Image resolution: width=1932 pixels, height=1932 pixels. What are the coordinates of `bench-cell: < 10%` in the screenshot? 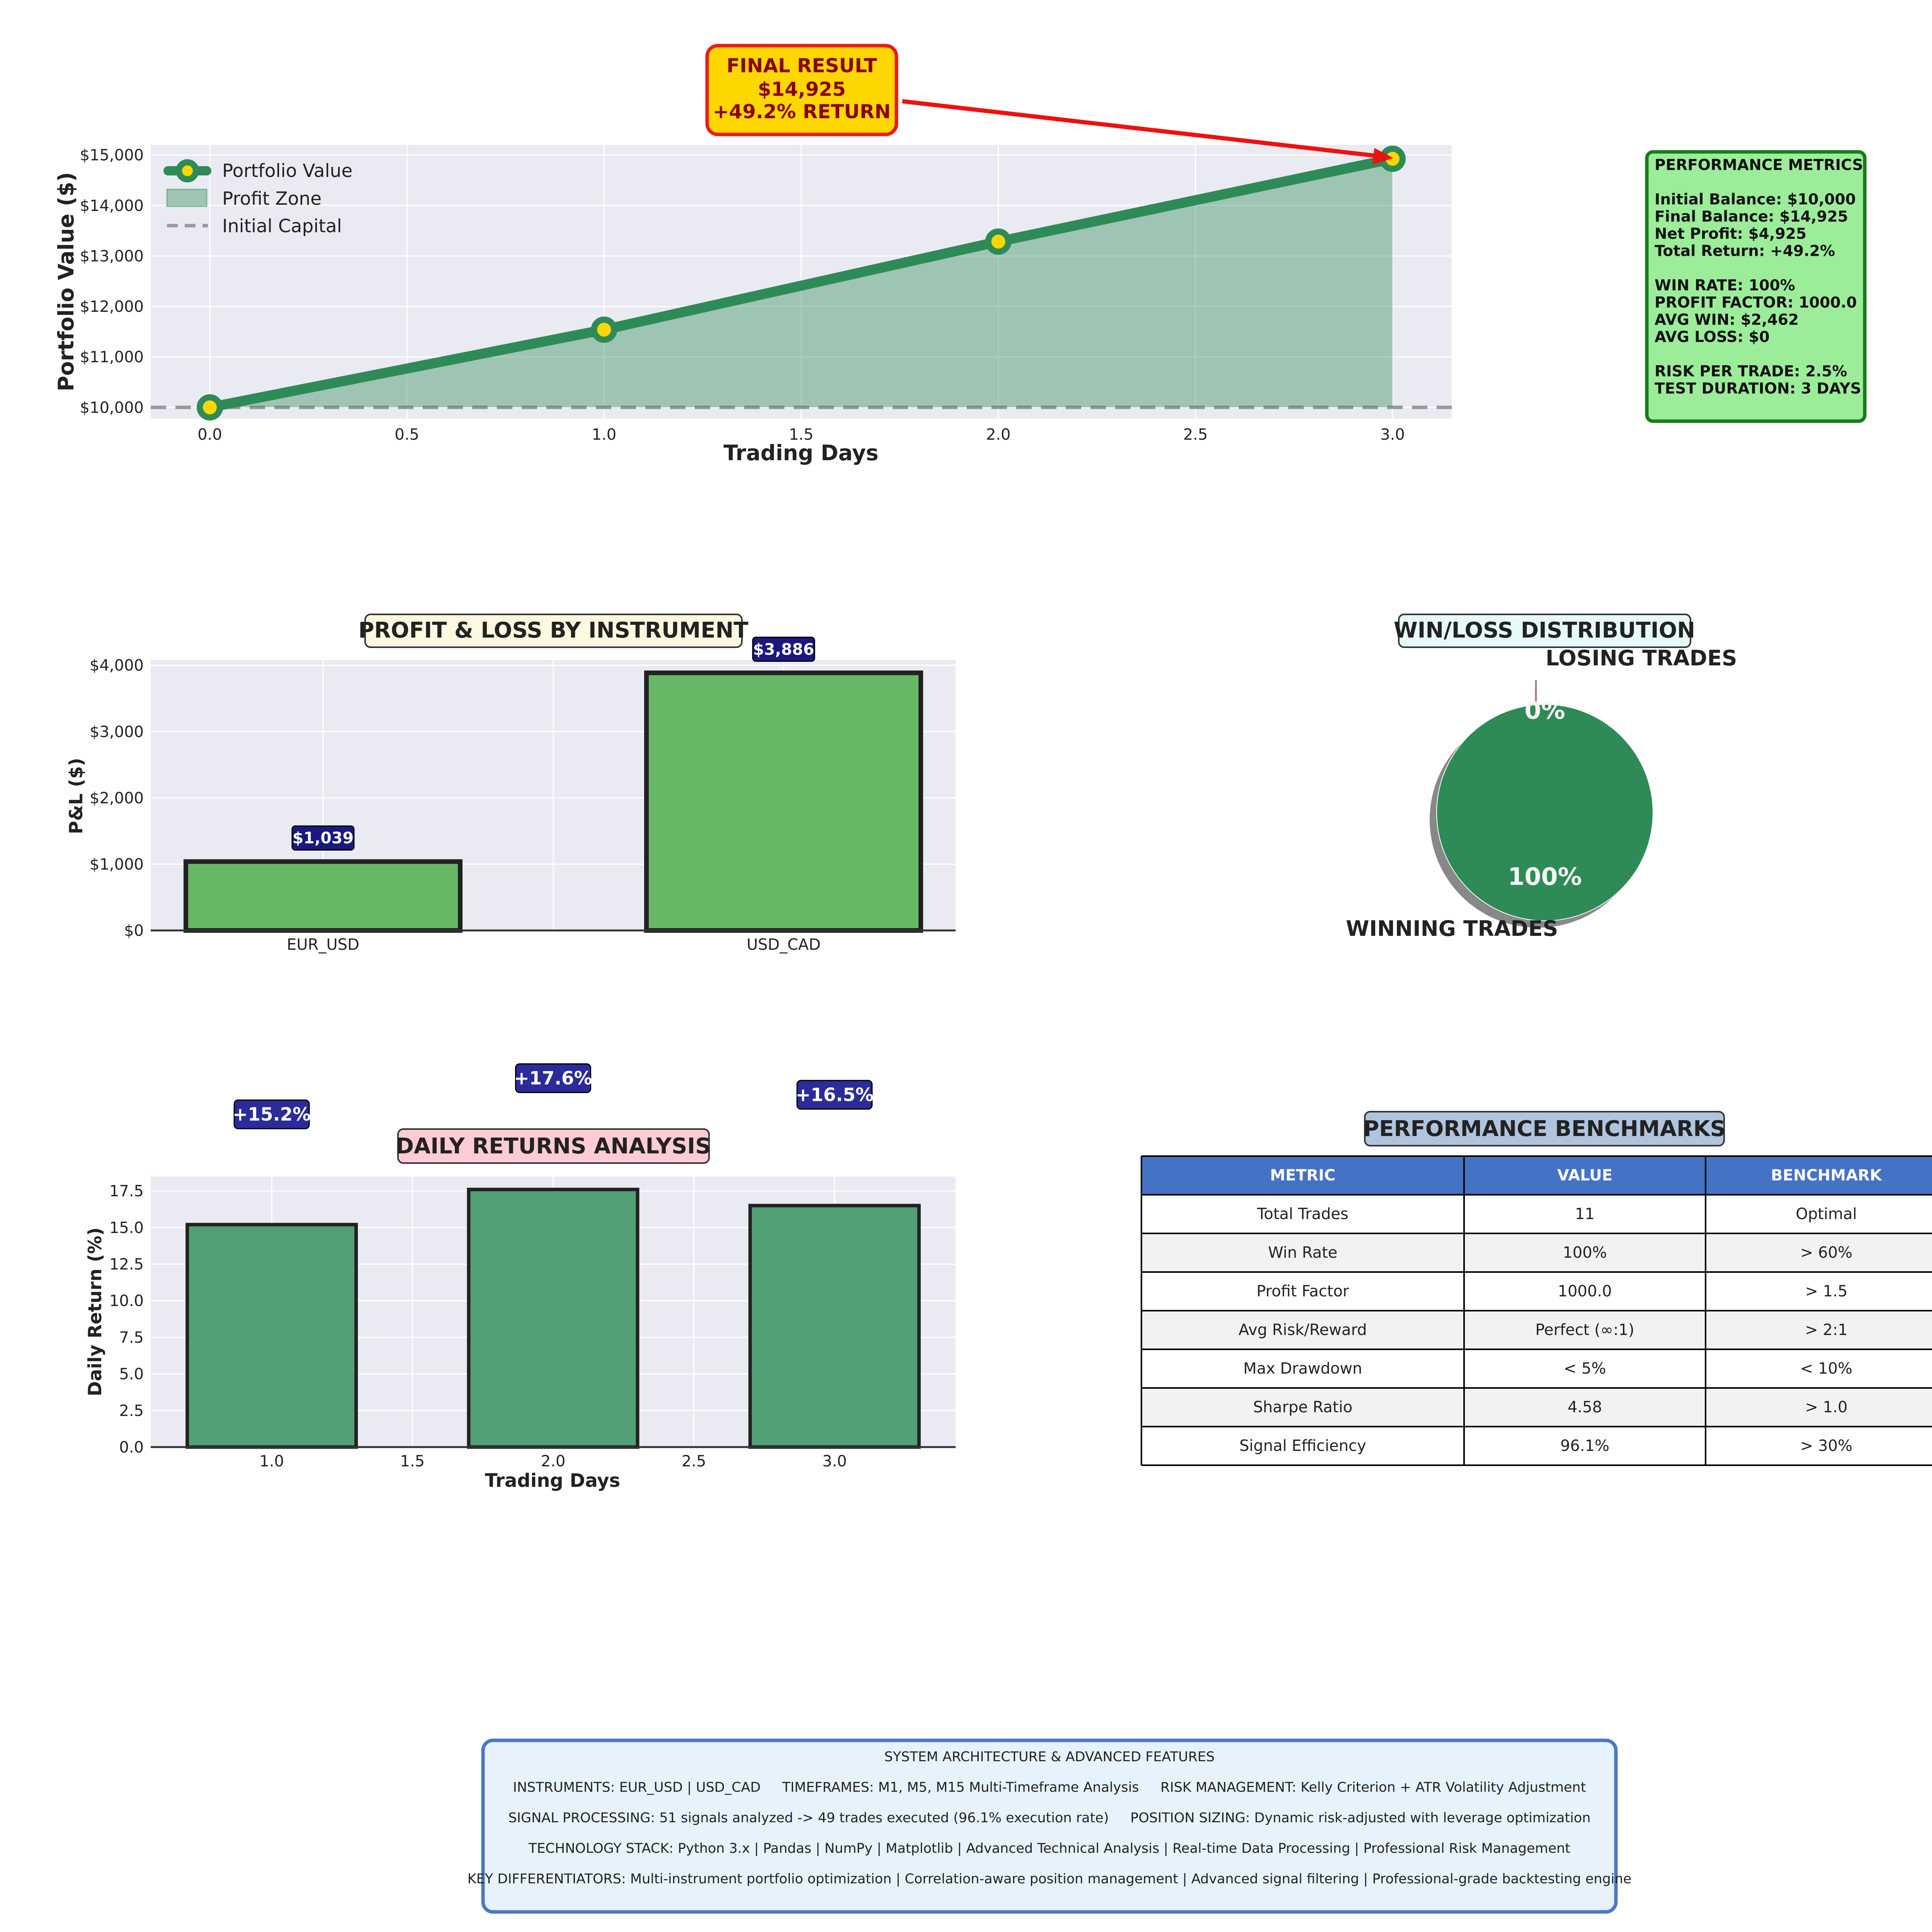 It's located at (1826, 1369).